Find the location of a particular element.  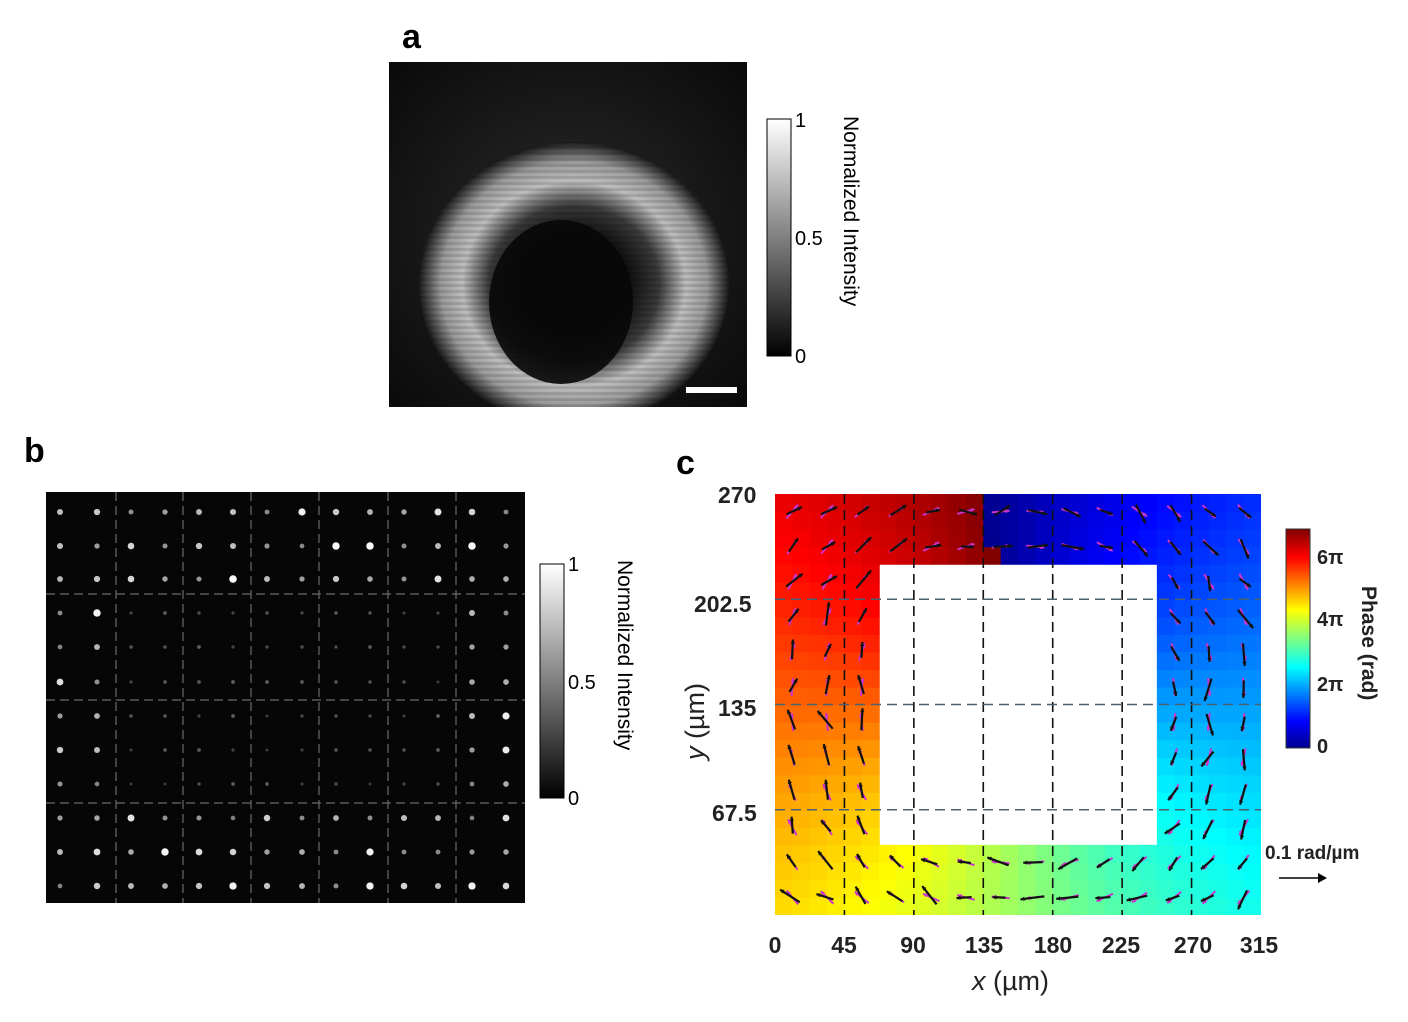

panel-b-cbar-tick-0: 0 is located at coordinates (574, 799).